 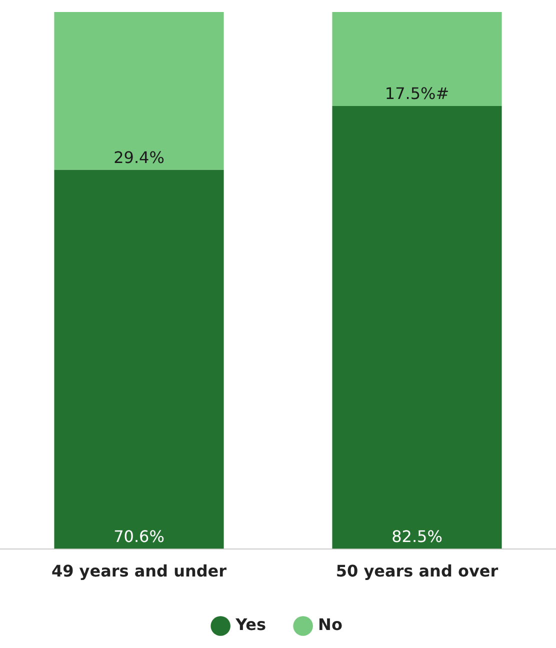 What do you see at coordinates (139, 571) in the screenshot?
I see `x-tick-label: 49 years and under` at bounding box center [139, 571].